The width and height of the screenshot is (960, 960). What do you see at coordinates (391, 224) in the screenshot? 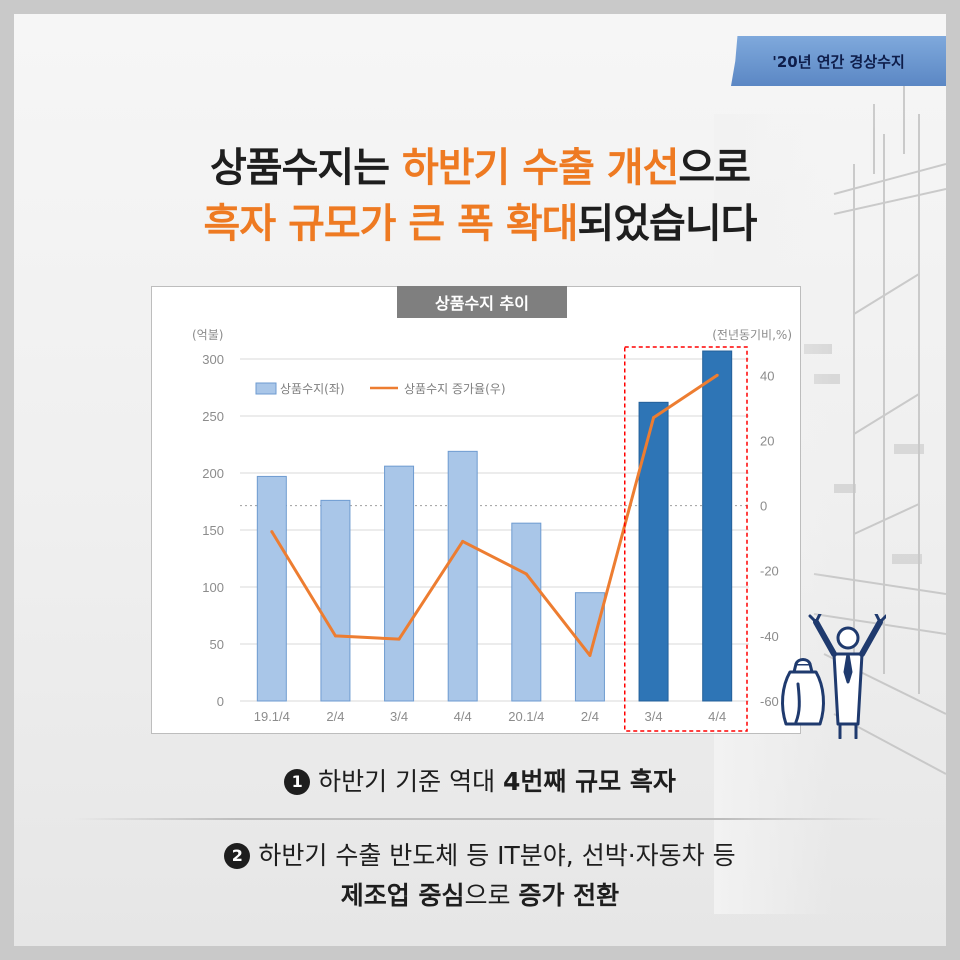
I see `headline-highlight: 흑자 규모가 큰 폭 확대` at bounding box center [391, 224].